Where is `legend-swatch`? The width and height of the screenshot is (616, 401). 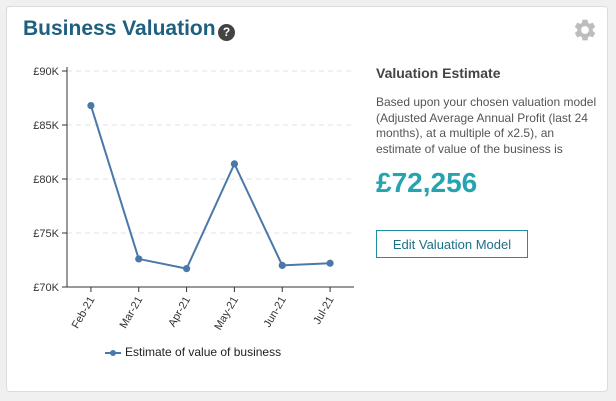
legend-swatch is located at coordinates (113, 353).